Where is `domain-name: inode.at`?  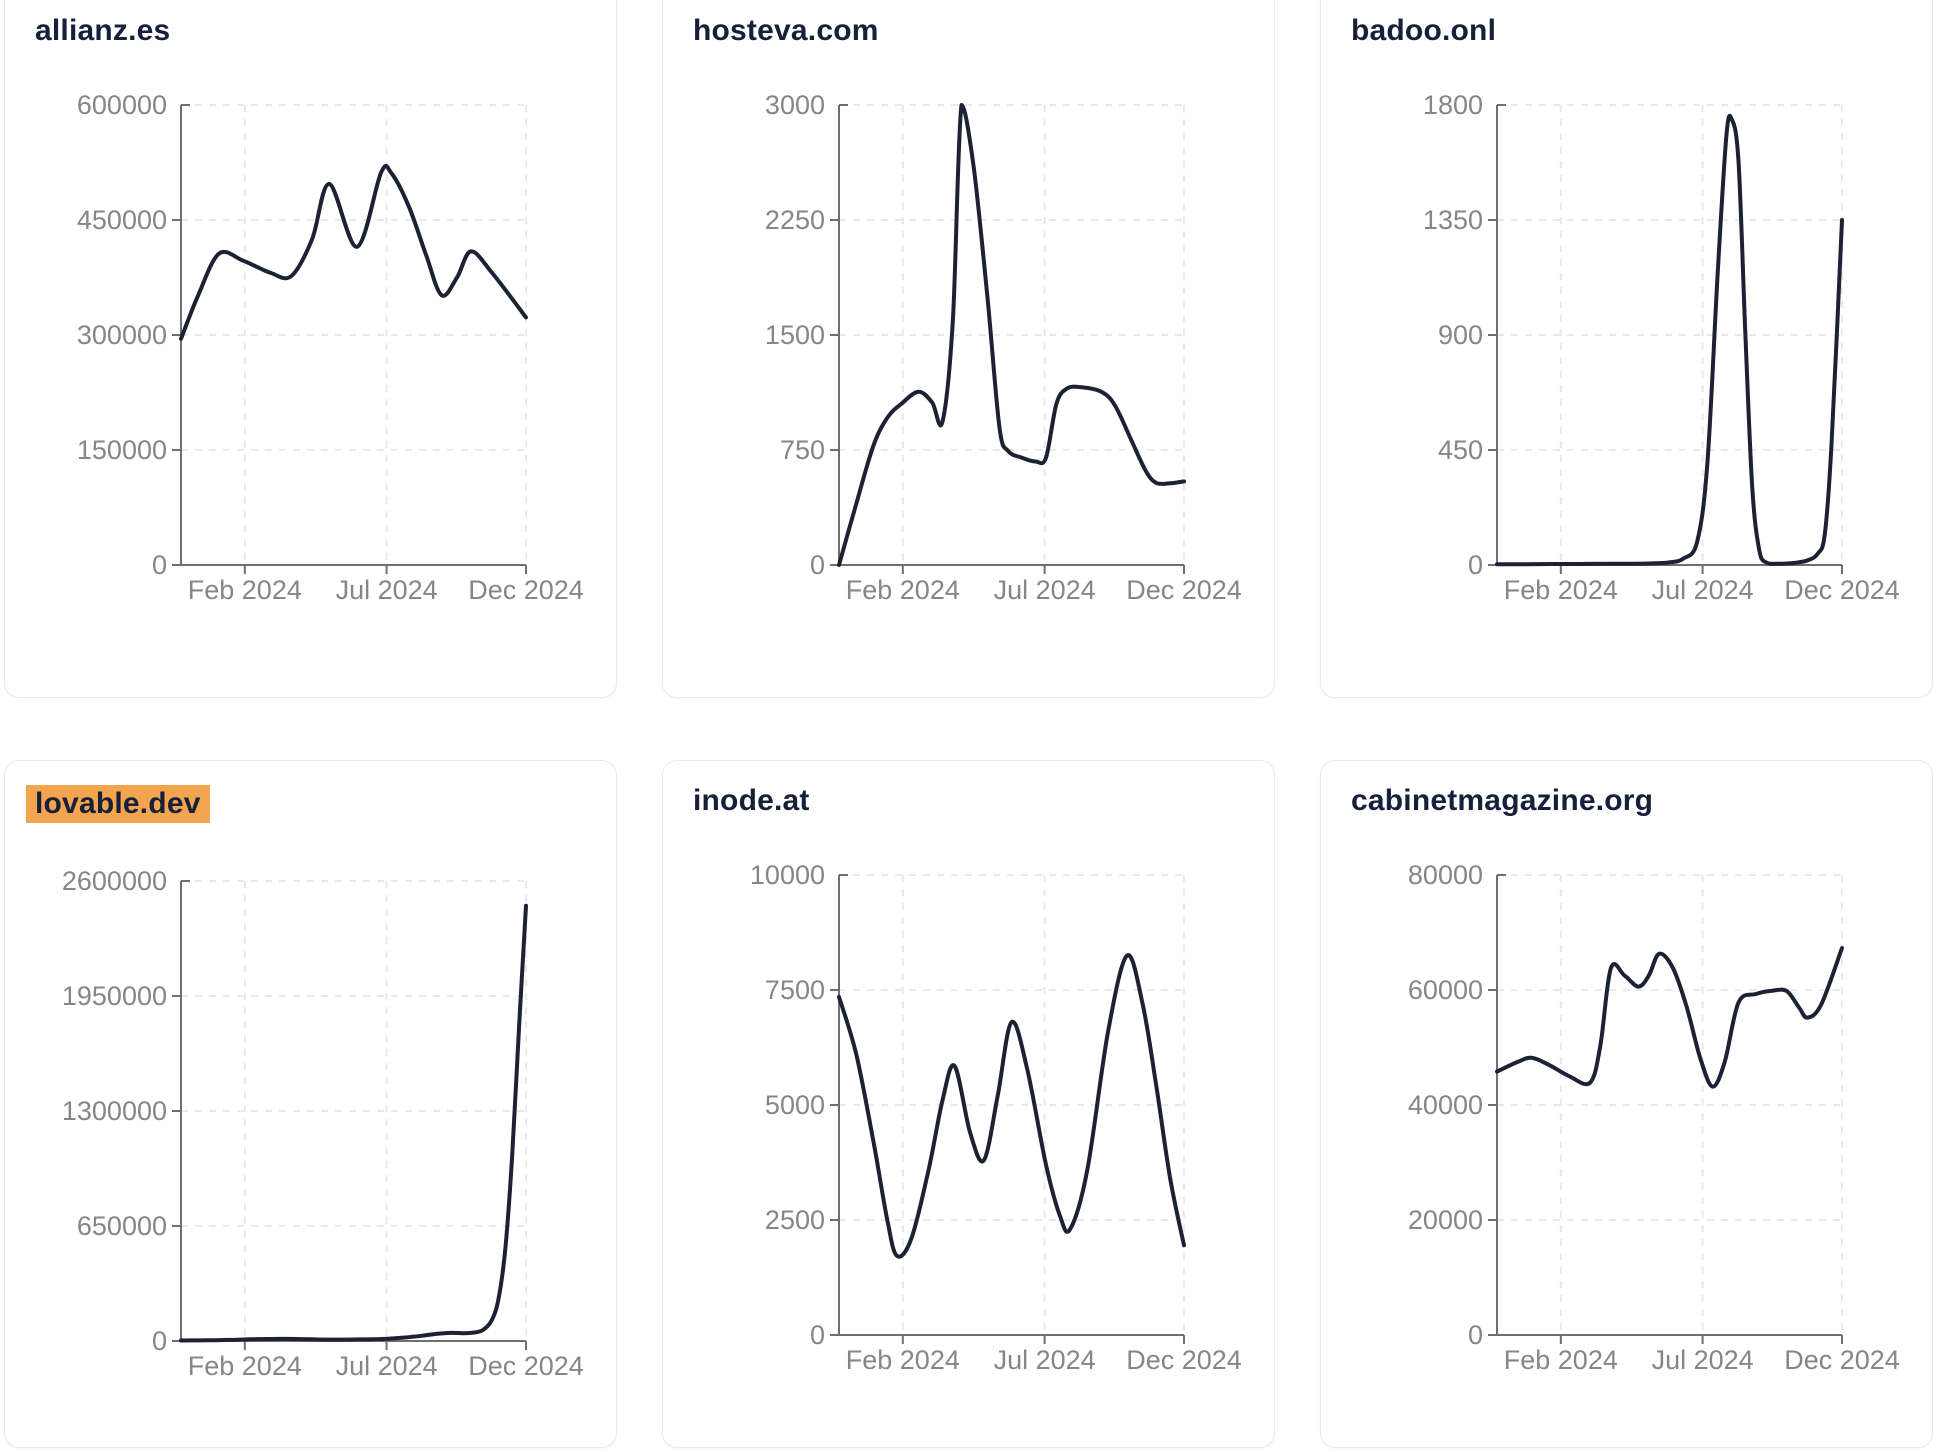 domain-name: inode.at is located at coordinates (751, 800).